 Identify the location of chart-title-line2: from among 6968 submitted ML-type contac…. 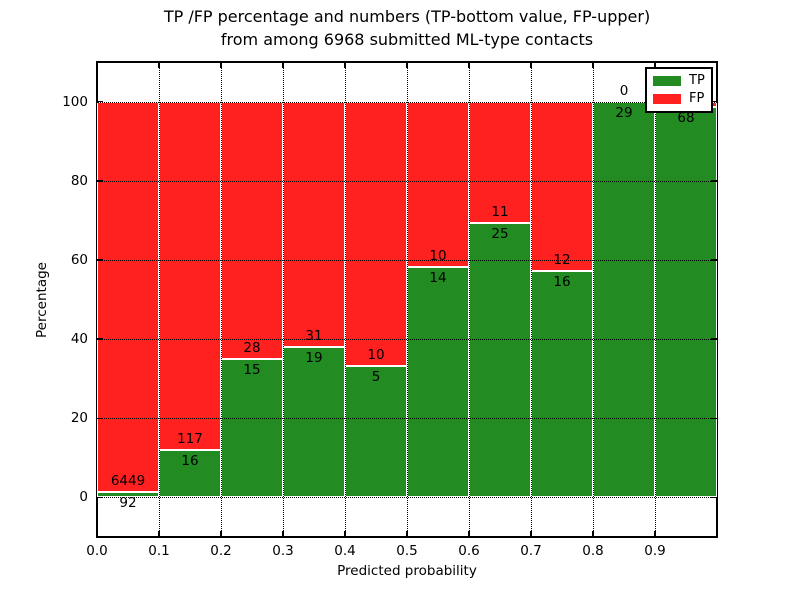
(407, 39).